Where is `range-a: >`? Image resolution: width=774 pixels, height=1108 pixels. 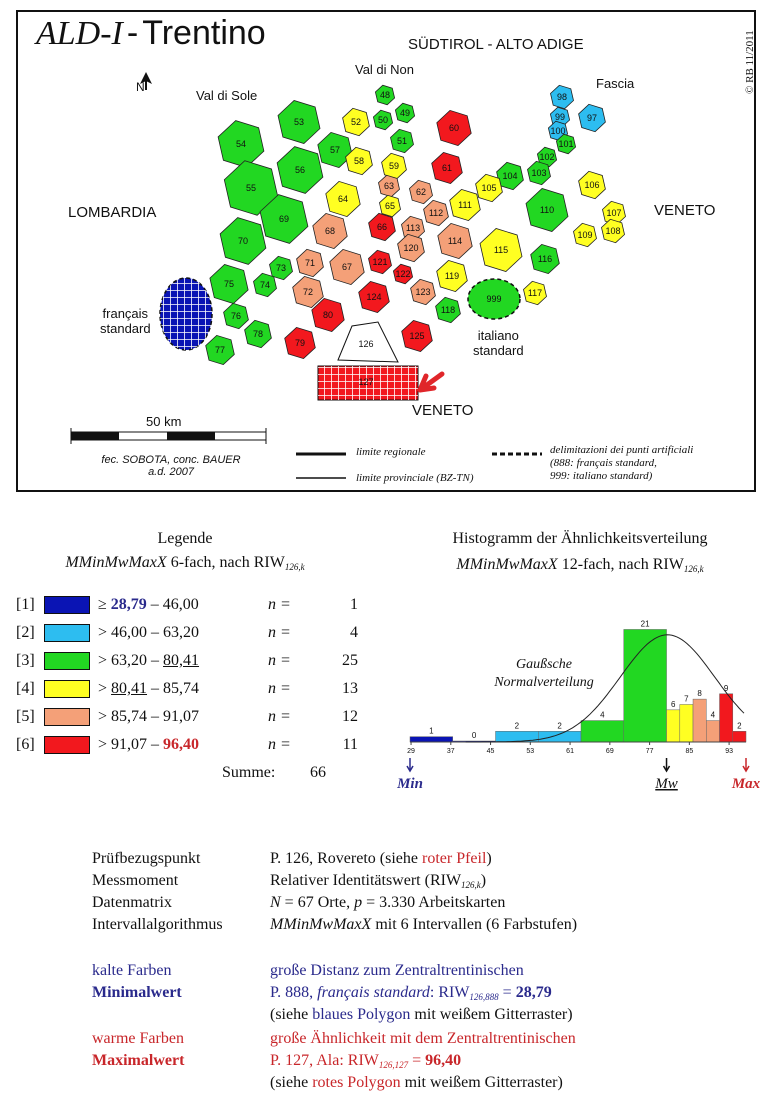 range-a: > is located at coordinates (105, 688).